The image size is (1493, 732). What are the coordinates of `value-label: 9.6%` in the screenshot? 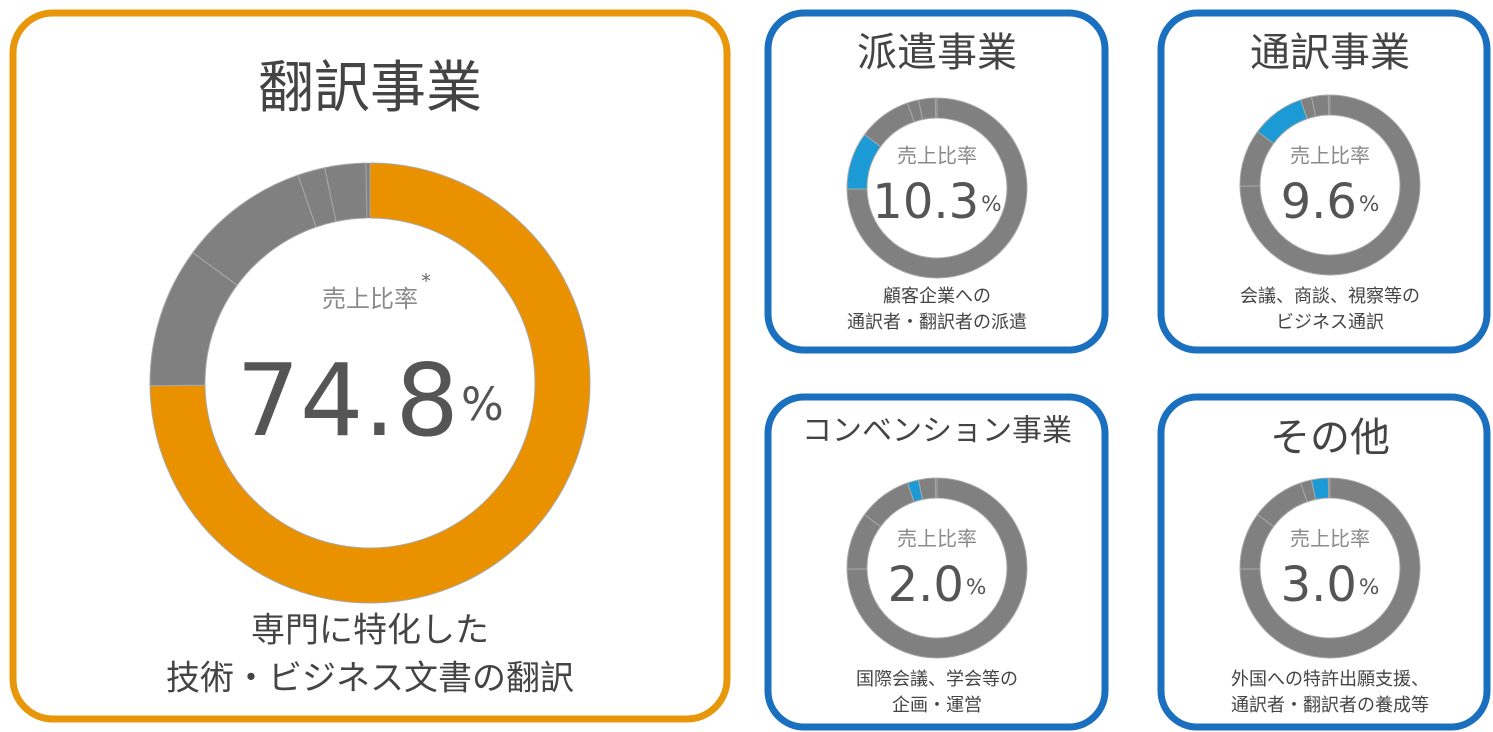 It's located at (1330, 202).